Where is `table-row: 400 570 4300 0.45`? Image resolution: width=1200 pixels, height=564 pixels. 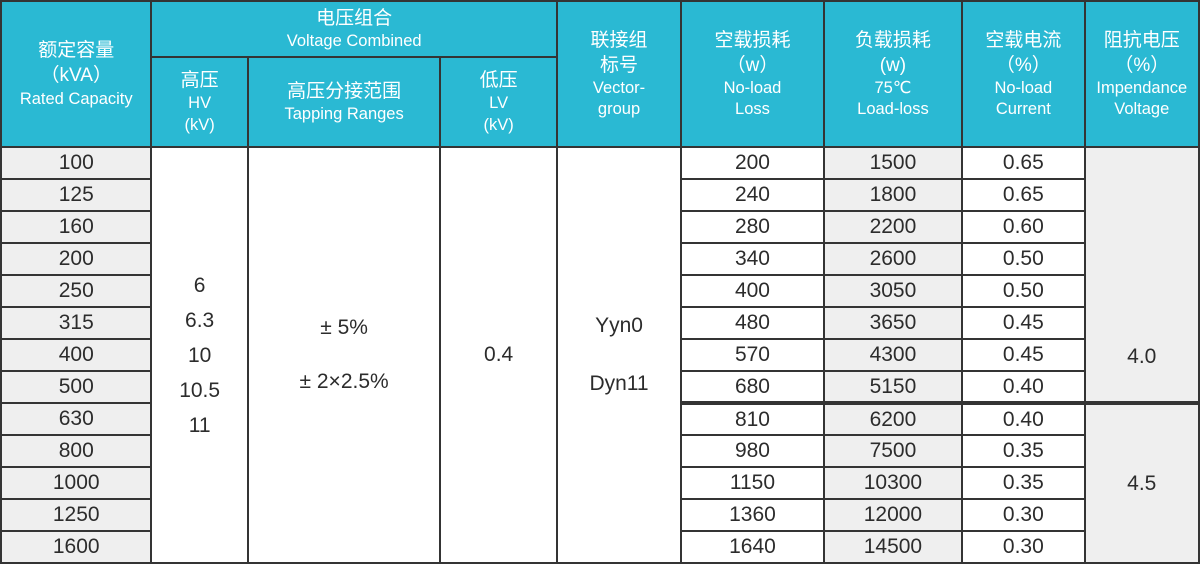 table-row: 400 570 4300 0.45 is located at coordinates (599, 355).